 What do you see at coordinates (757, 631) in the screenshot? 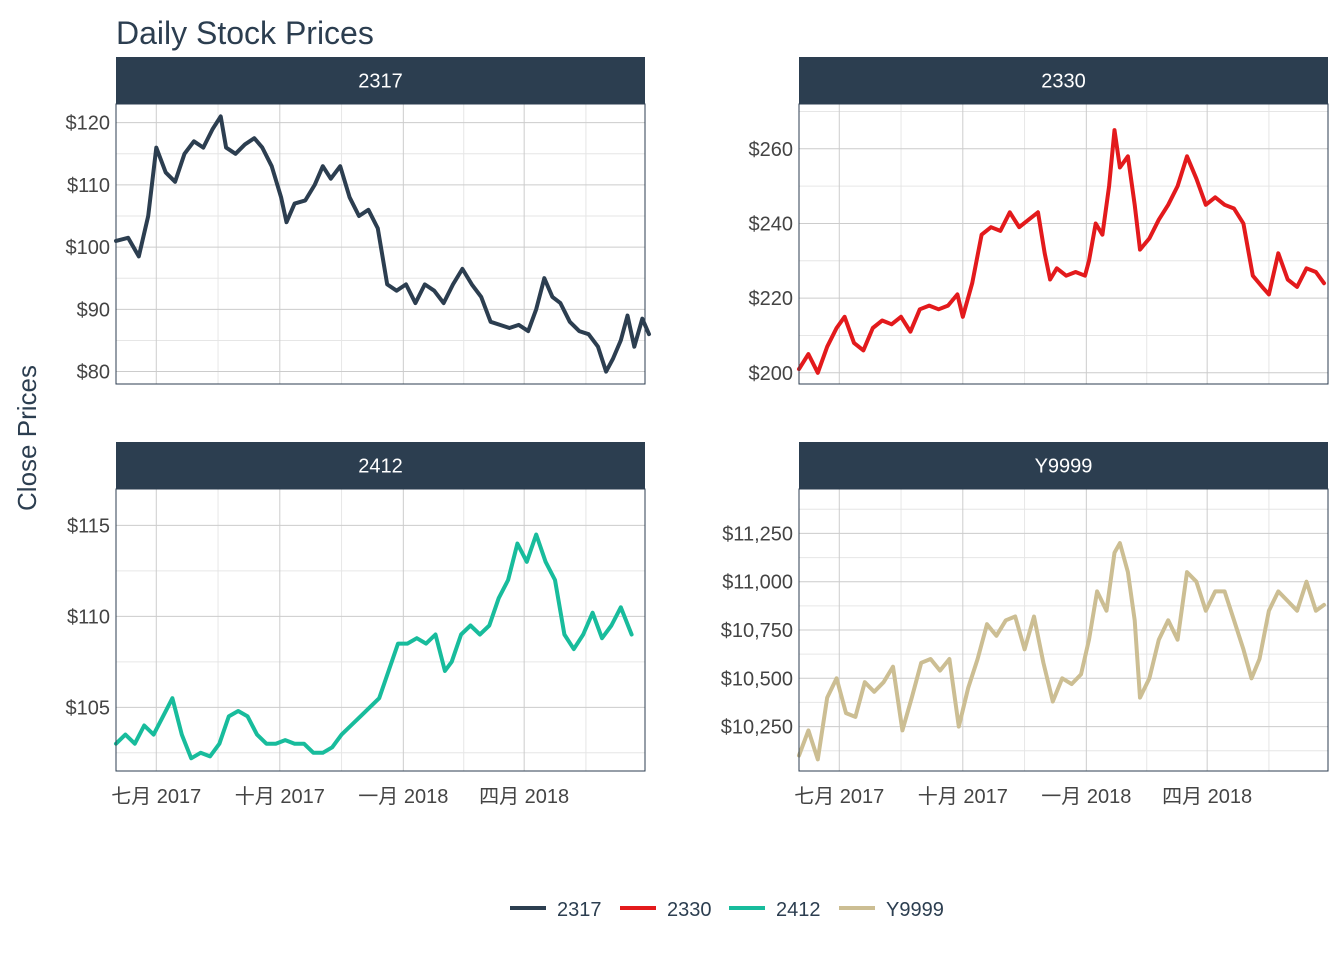
I see `y-tick-label: $10,750` at bounding box center [757, 631].